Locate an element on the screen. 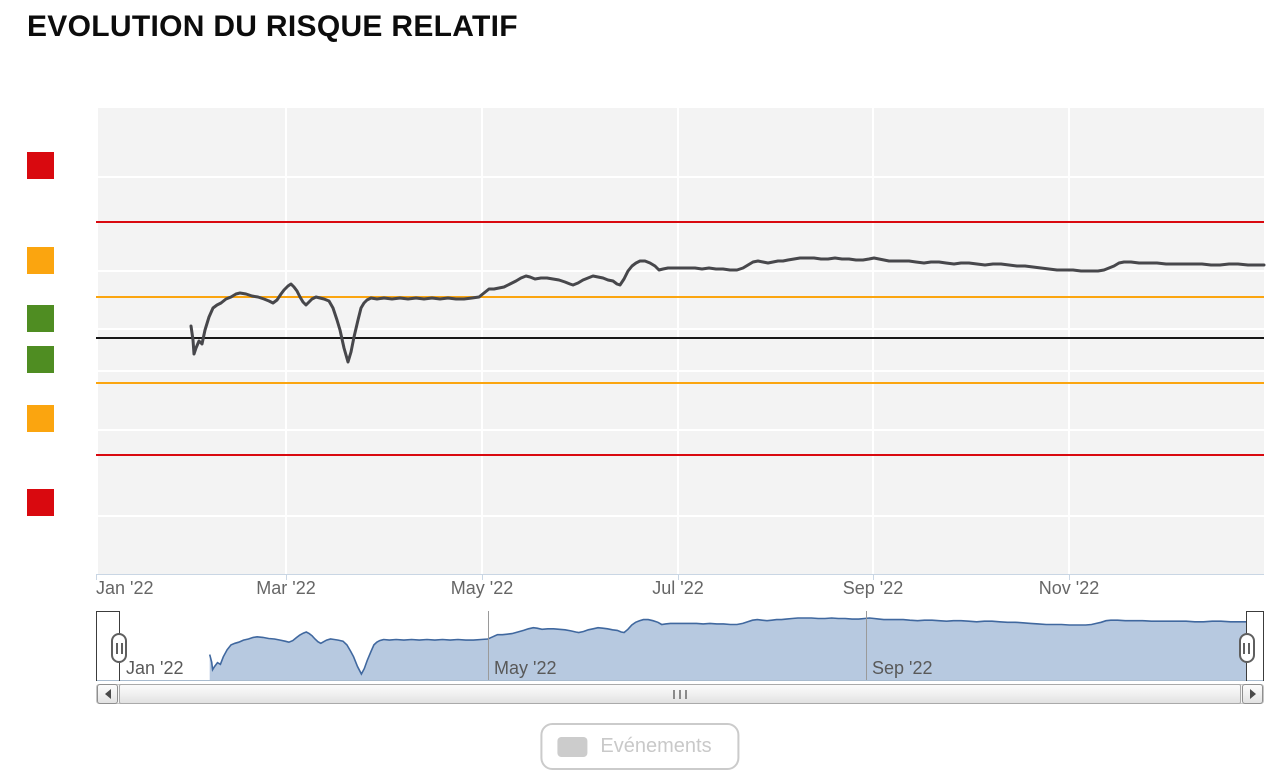  events-legend-label: Evénements is located at coordinates (656, 746).